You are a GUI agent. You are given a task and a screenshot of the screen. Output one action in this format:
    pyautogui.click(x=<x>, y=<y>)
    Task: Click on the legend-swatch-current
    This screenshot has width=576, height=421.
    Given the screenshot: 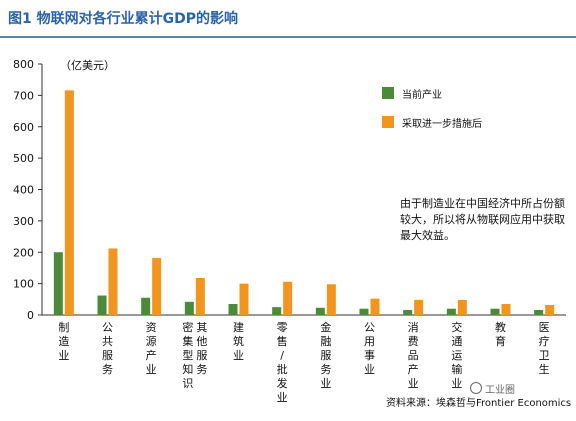 What is the action you would take?
    pyautogui.click(x=388, y=93)
    